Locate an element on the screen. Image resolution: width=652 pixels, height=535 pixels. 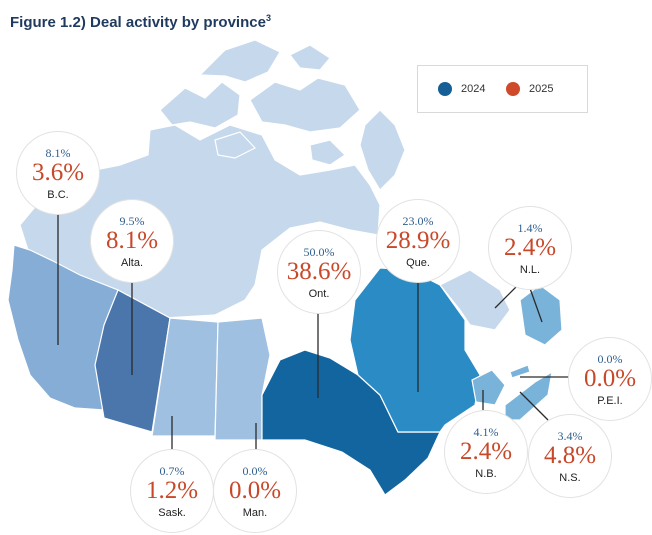
legend-item-2024: 2024 is located at coordinates (461, 89).